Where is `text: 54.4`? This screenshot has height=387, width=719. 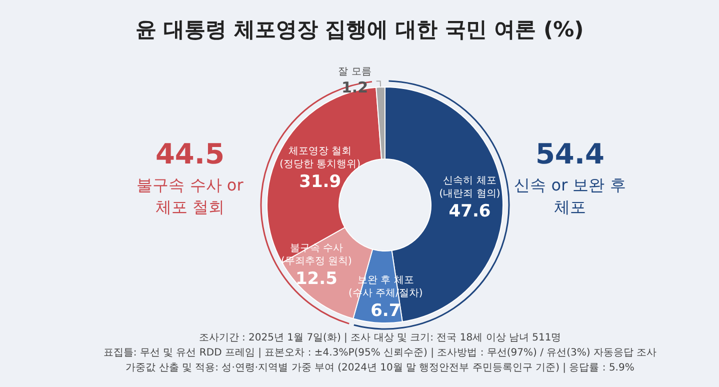 text: 54.4 is located at coordinates (570, 154).